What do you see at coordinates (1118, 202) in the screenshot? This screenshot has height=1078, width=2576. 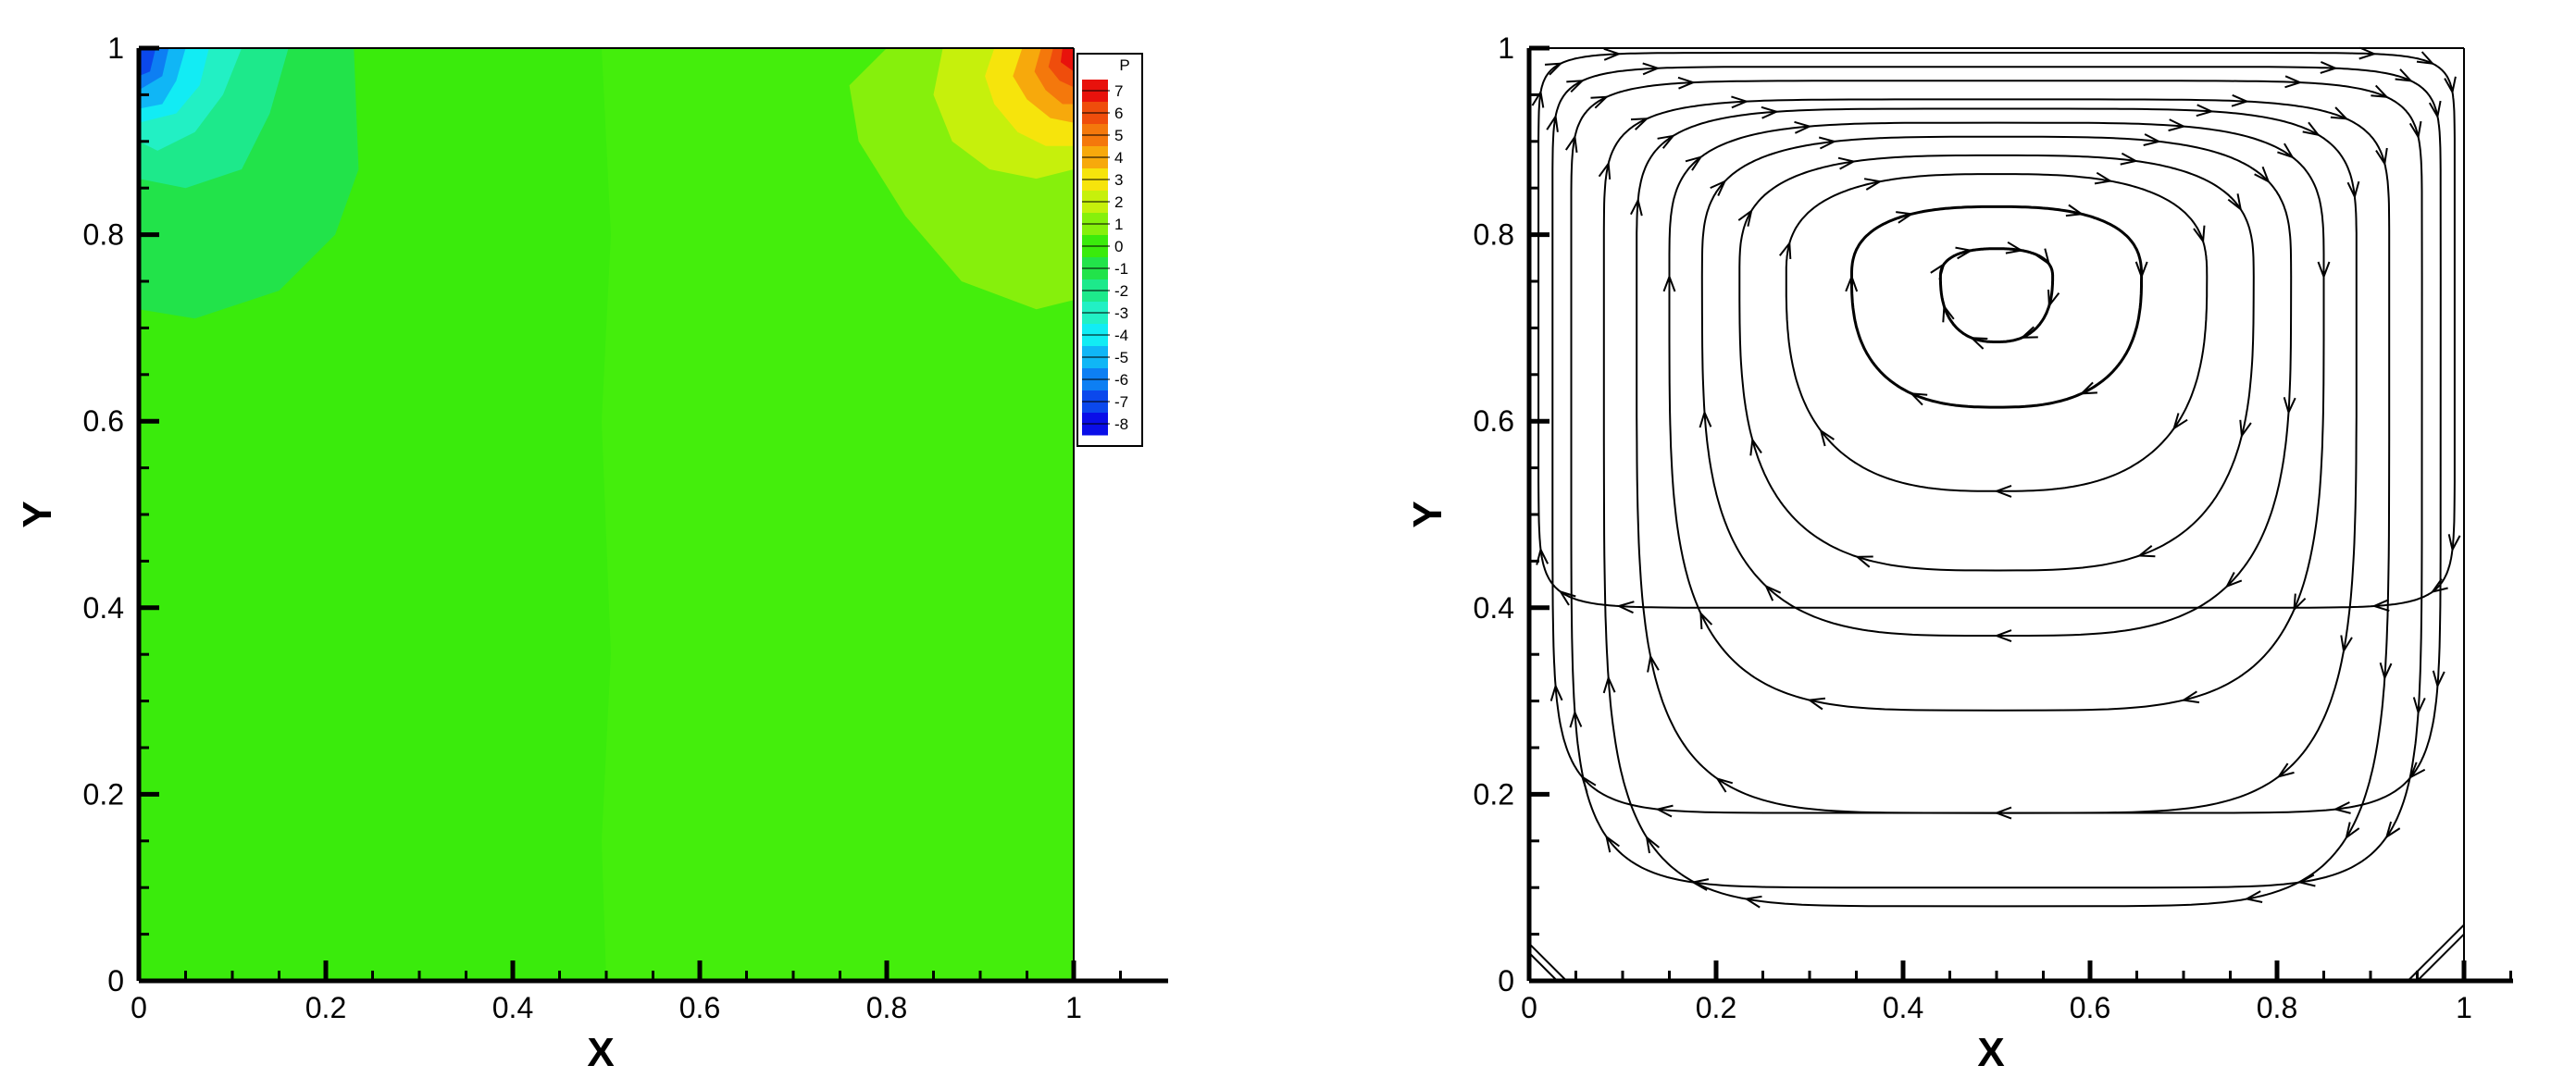 I see `legend-label: 2` at bounding box center [1118, 202].